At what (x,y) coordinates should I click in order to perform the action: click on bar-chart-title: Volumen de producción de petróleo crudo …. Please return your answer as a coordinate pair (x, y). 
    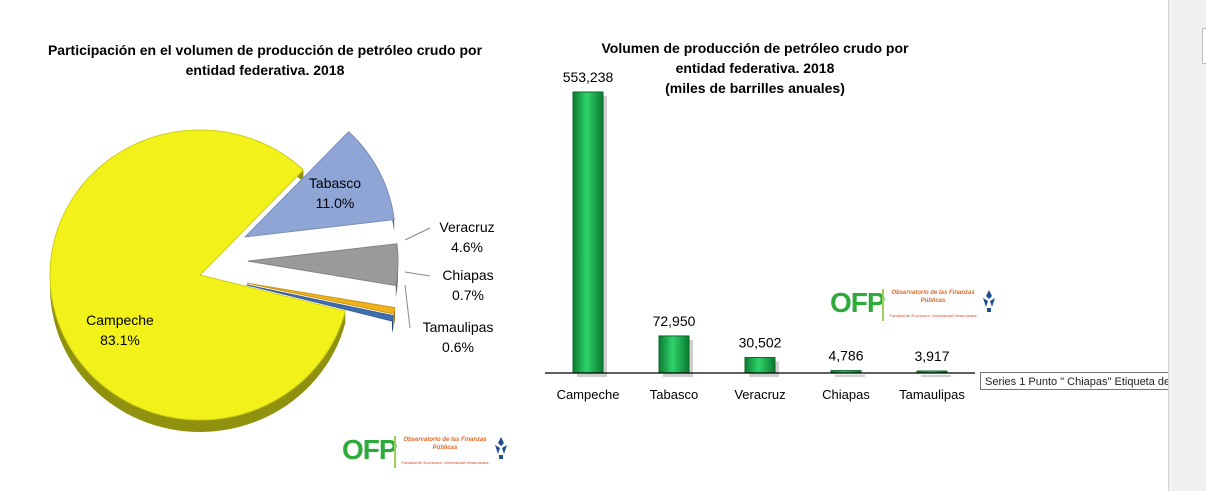
    Looking at the image, I should click on (755, 68).